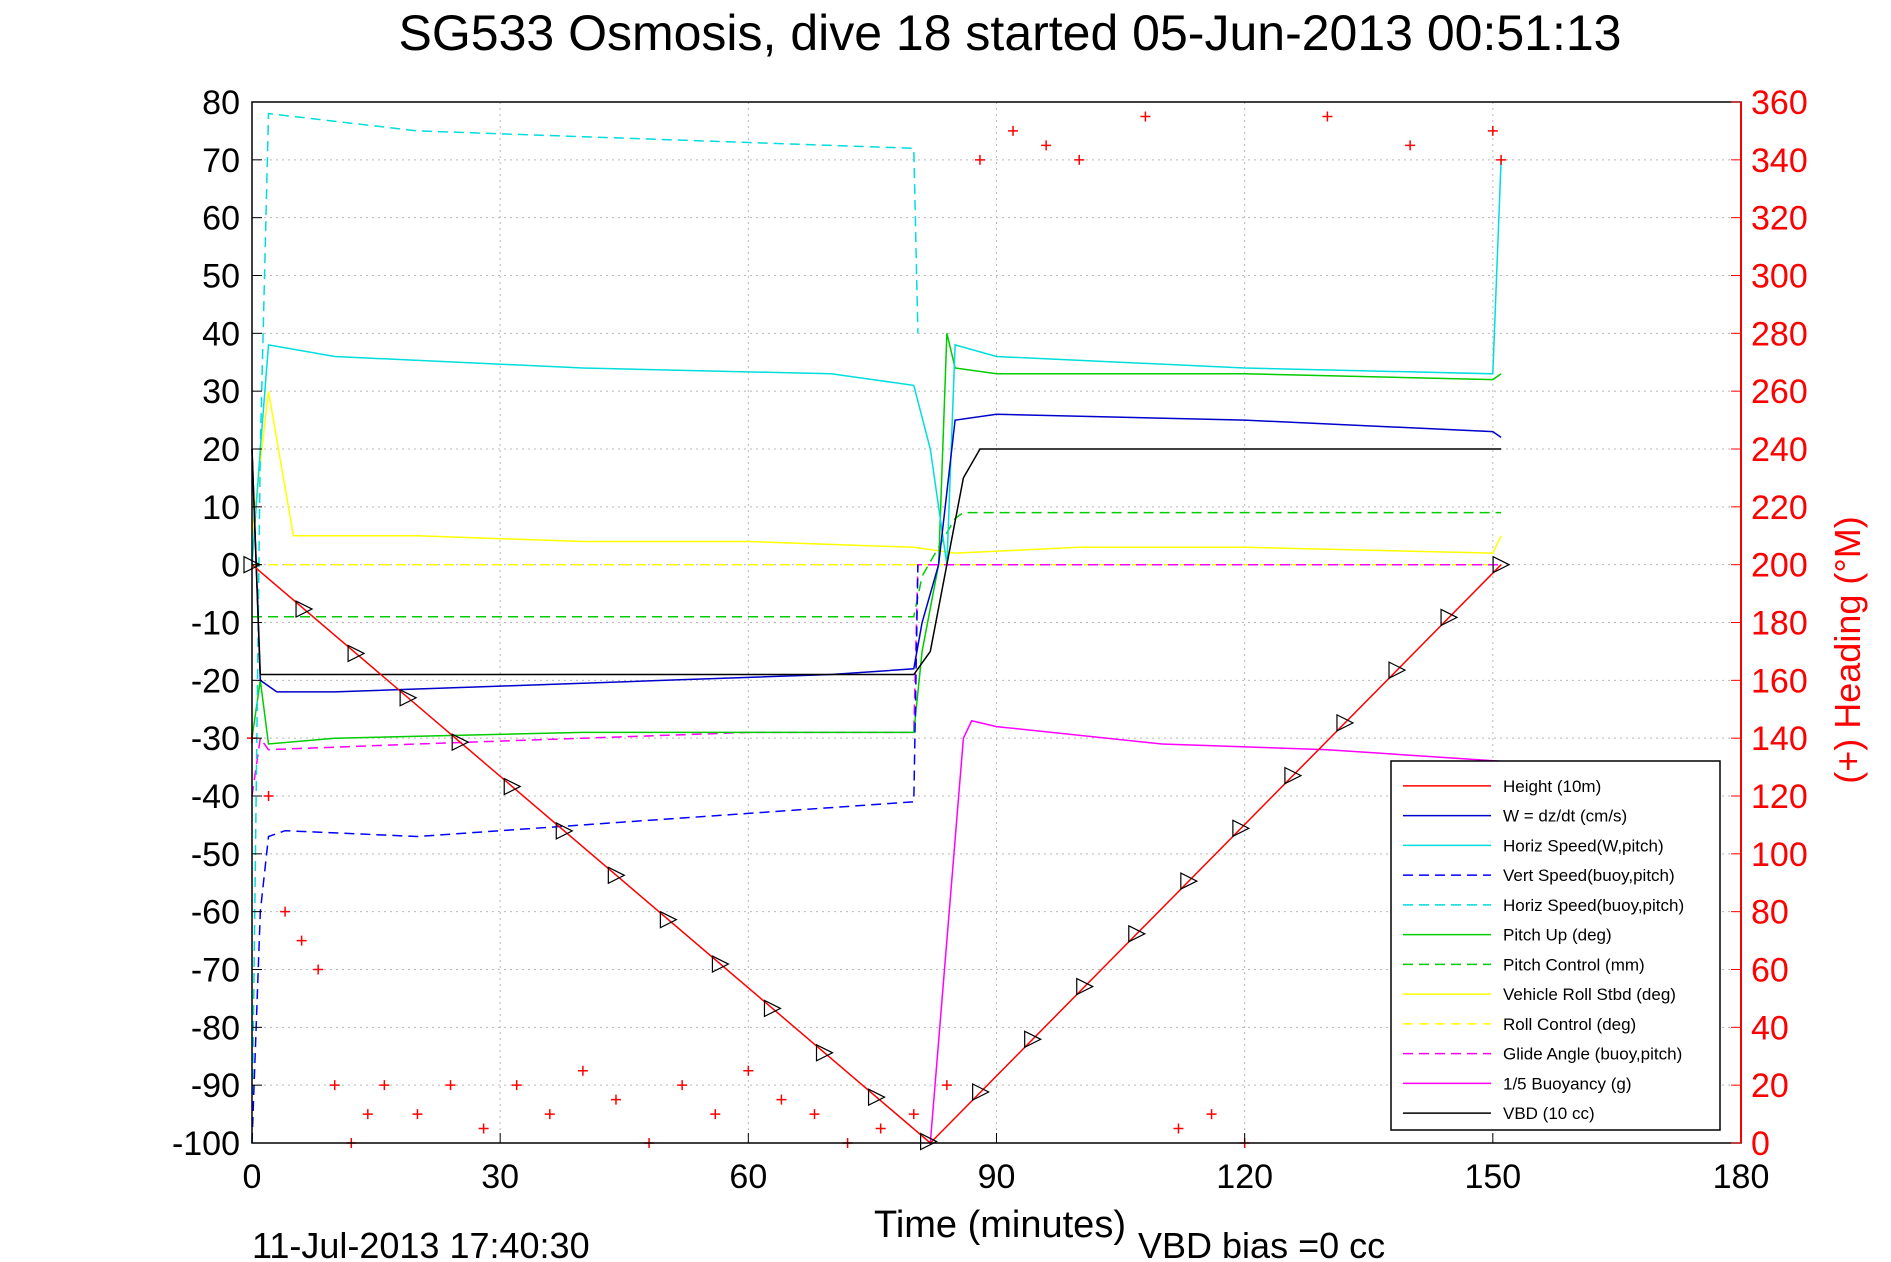 The width and height of the screenshot is (1891, 1262). I want to click on y-tick-label-left: 20, so click(221, 450).